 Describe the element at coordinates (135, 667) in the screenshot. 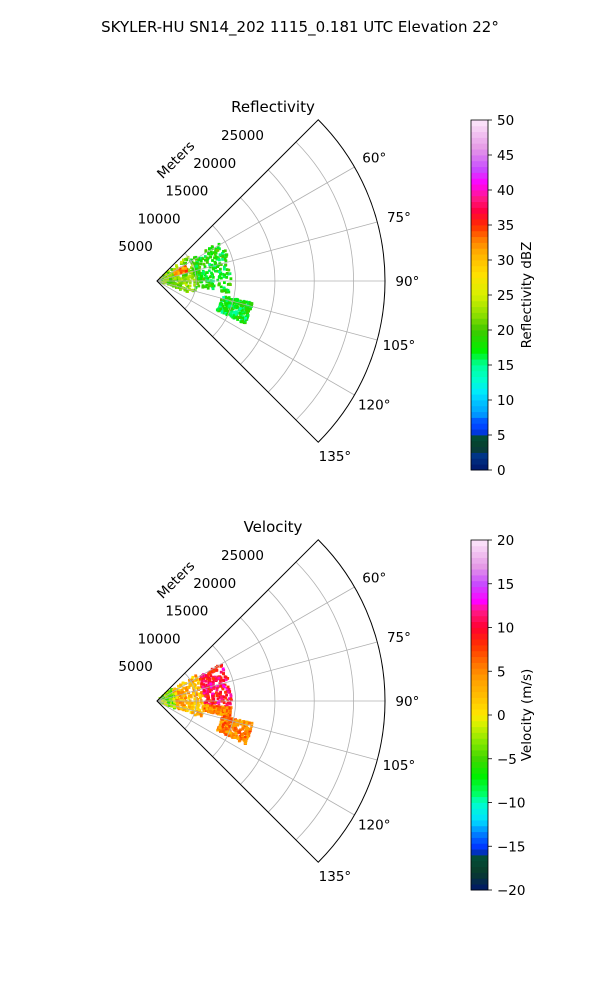

I see `radial-tick-label: 5000` at that location.